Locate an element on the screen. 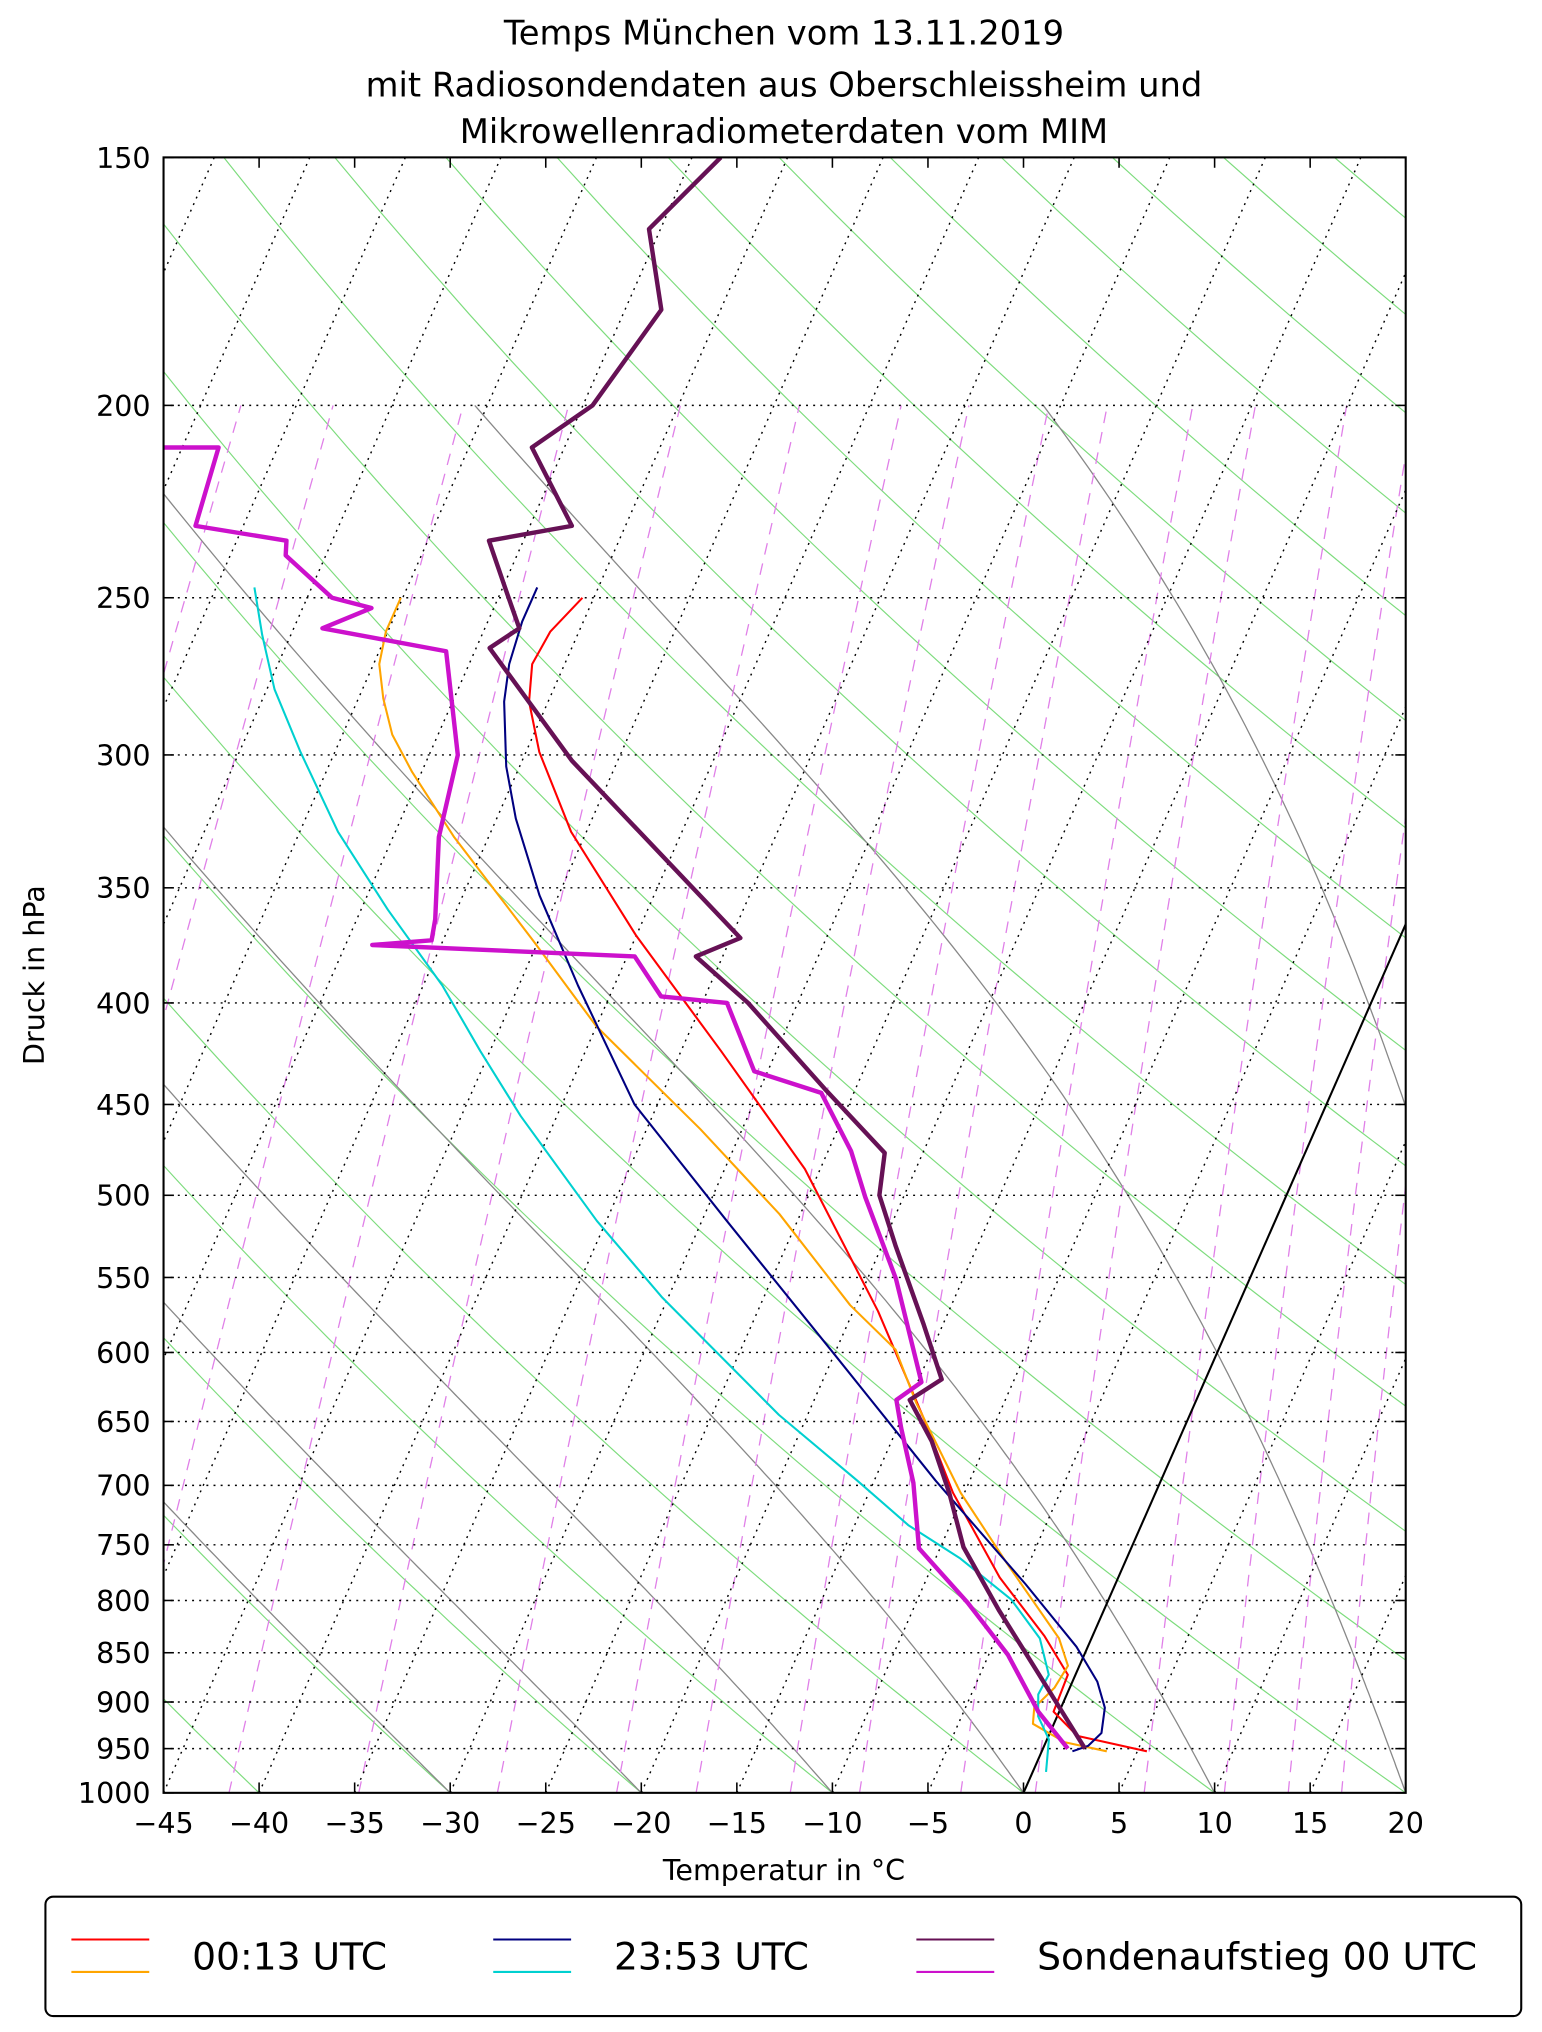 The image size is (1542, 2032). y-tick-label: 600 is located at coordinates (123, 1353).